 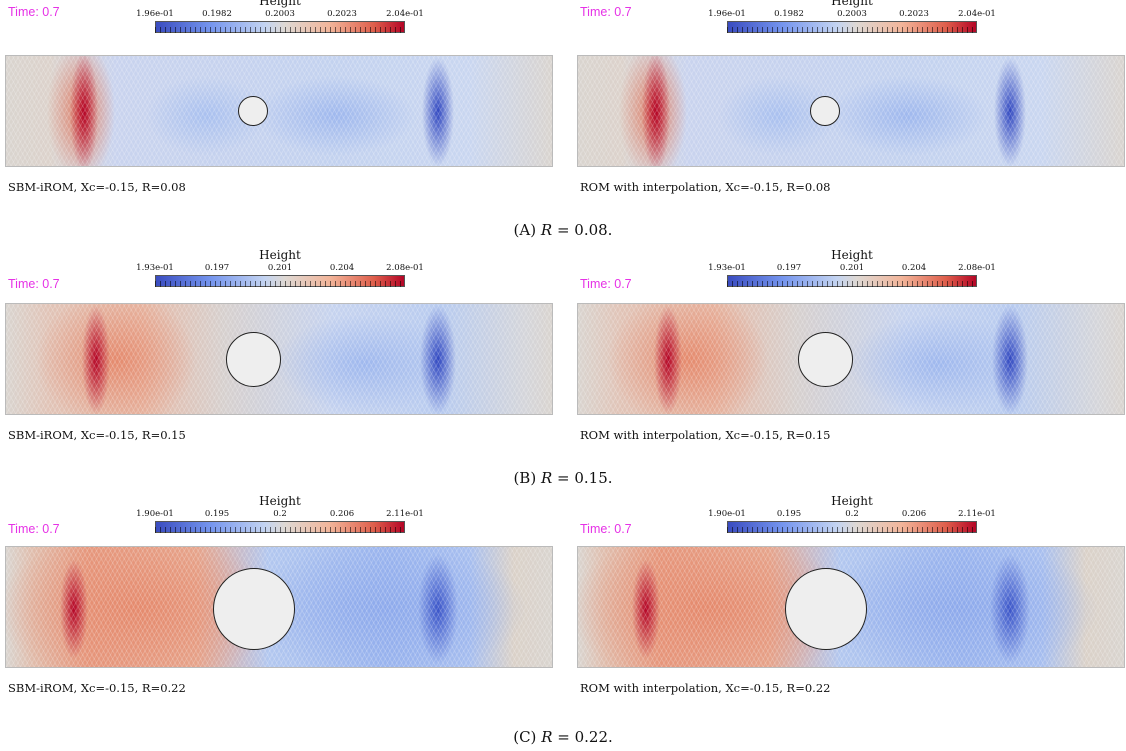 What do you see at coordinates (705, 435) in the screenshot?
I see `panel-caption: ROM with interpolation, Xc=-0.15, R=0.15` at bounding box center [705, 435].